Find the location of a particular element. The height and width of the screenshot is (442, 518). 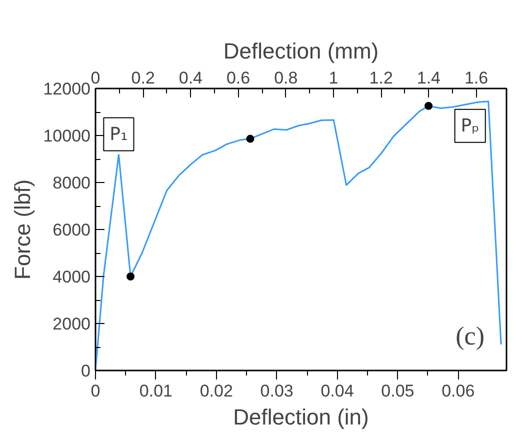

y-axis-title: Force (lbf) is located at coordinates (23, 229).